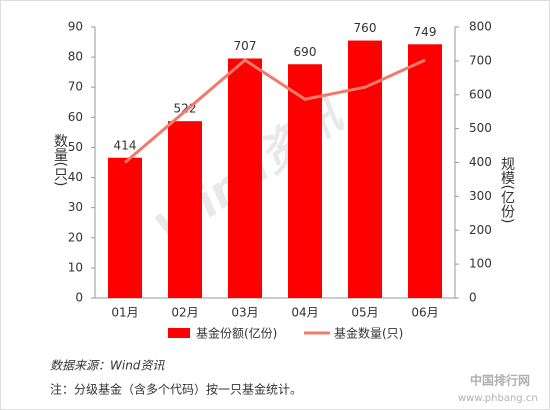 This screenshot has width=550, height=410. What do you see at coordinates (498, 398) in the screenshot?
I see `site-url: www.phbang.cn` at bounding box center [498, 398].